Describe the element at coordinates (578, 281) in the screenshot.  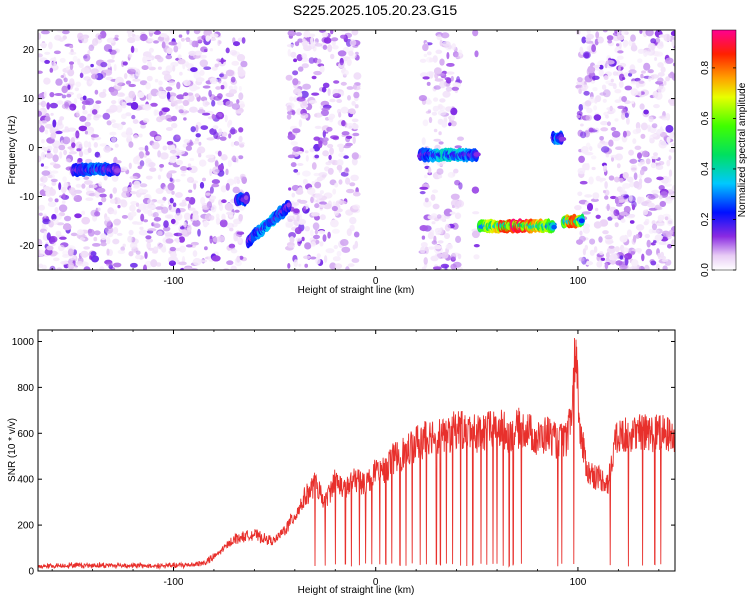
I see `x-tick-label: 100` at that location.